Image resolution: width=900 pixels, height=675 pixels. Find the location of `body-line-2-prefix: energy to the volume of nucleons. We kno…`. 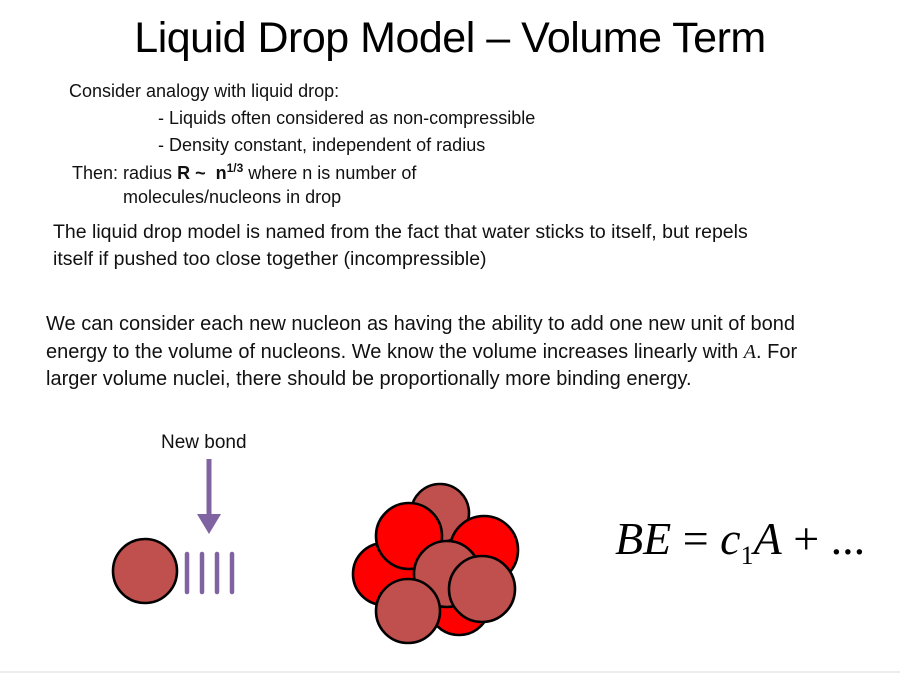

body-line-2-prefix: energy to the volume of nucleons. We kno… is located at coordinates (395, 351).